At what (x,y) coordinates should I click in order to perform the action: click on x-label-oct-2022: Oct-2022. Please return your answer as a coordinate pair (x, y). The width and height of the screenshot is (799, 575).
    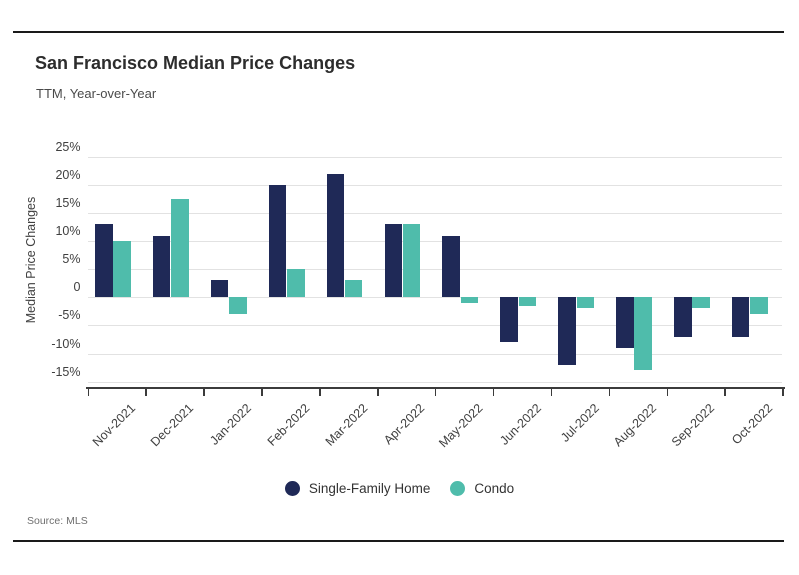
    Looking at the image, I should click on (752, 424).